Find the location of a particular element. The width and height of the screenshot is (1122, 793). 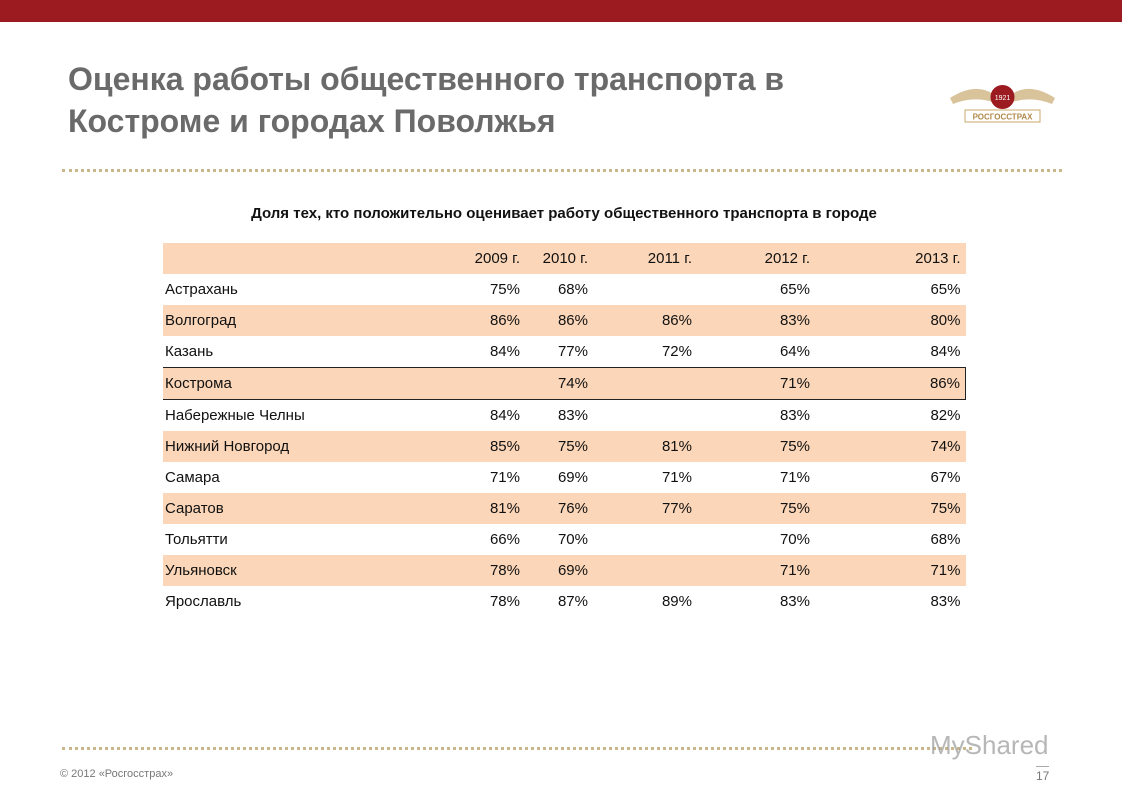

page-number: 17 is located at coordinates (1043, 774).